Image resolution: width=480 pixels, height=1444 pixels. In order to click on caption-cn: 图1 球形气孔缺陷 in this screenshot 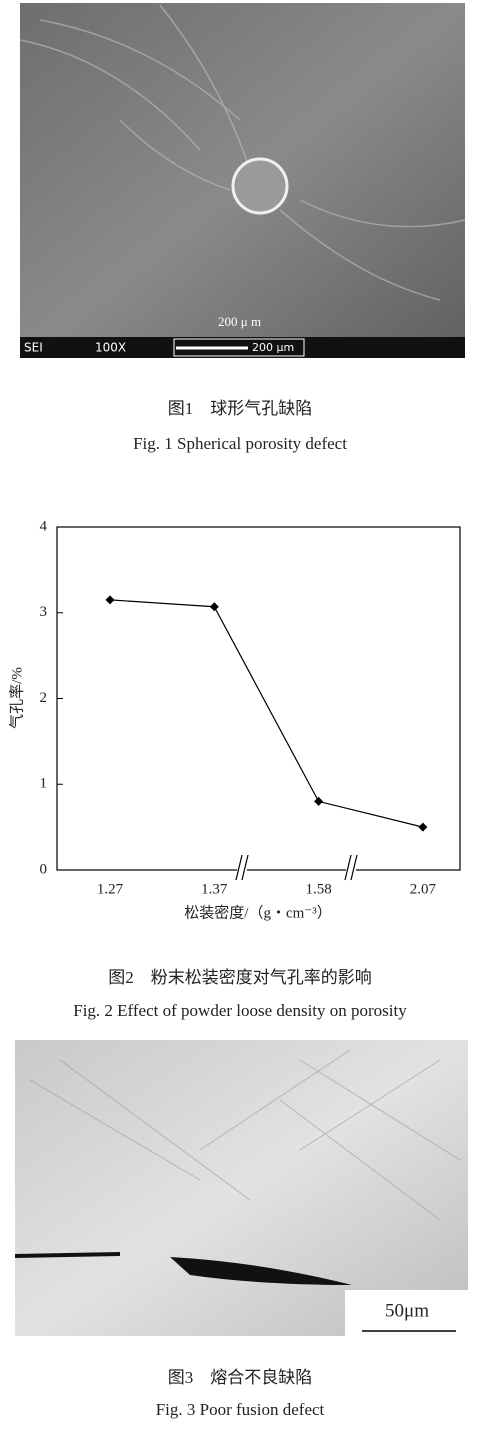, I will do `click(240, 408)`.